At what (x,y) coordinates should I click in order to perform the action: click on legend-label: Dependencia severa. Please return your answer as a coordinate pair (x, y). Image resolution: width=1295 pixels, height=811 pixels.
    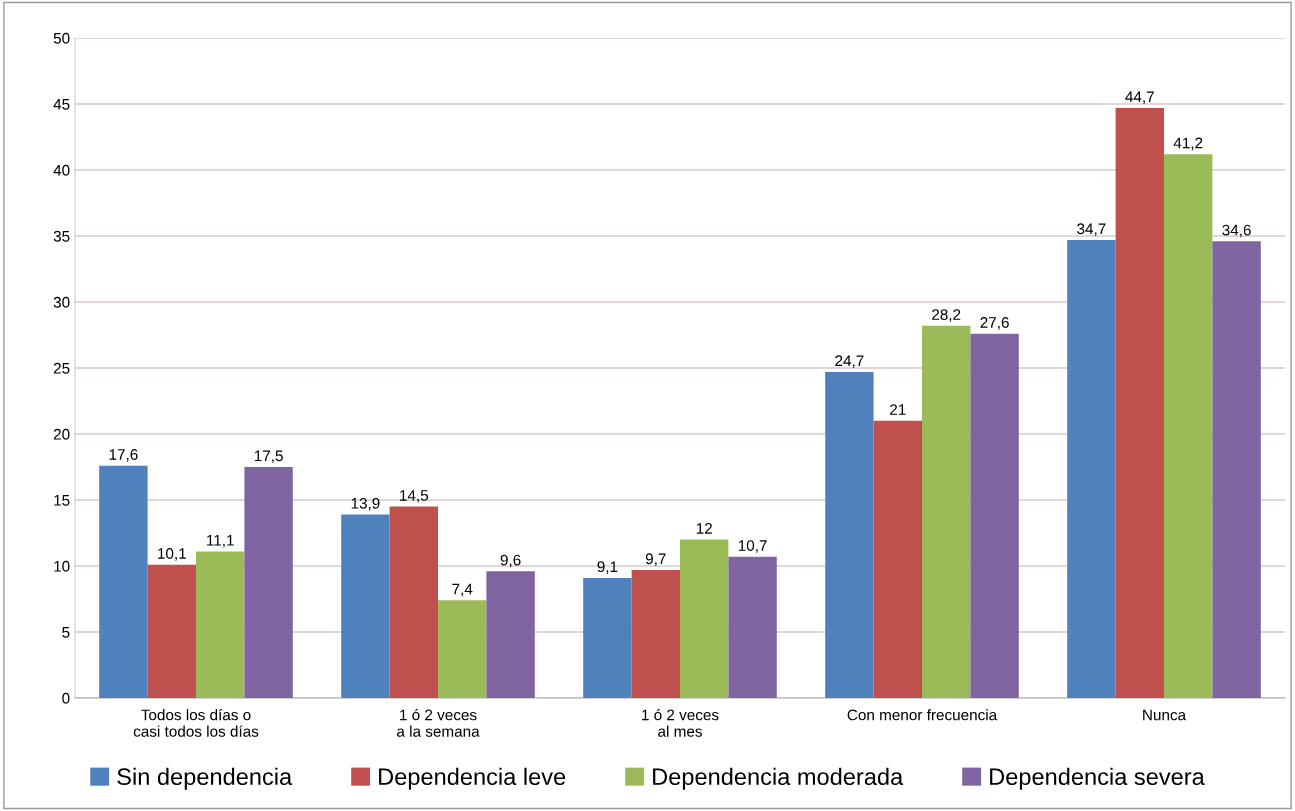
    Looking at the image, I should click on (1097, 778).